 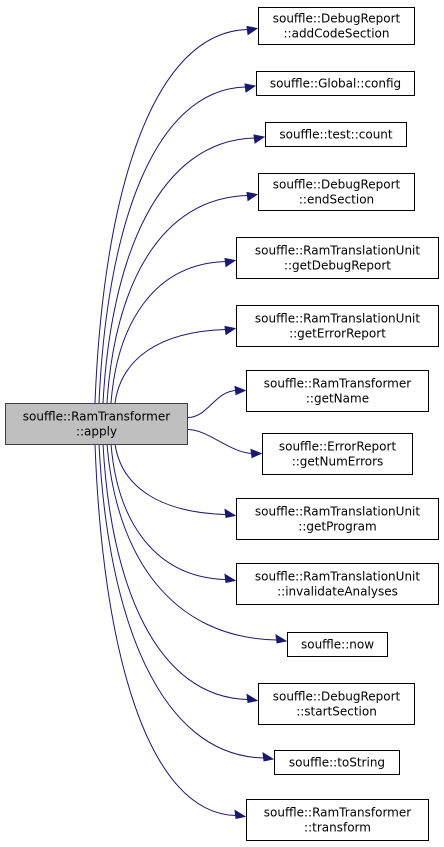 I want to click on arrowhead-invalidateAnalyses, so click(x=230, y=578).